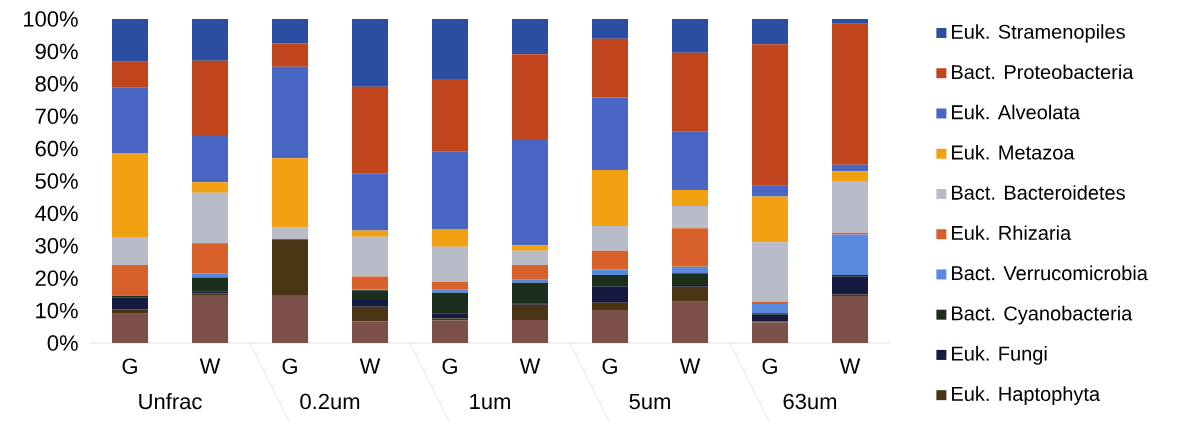 This screenshot has width=1189, height=425. What do you see at coordinates (330, 401) in the screenshot?
I see `text: 0.2um` at bounding box center [330, 401].